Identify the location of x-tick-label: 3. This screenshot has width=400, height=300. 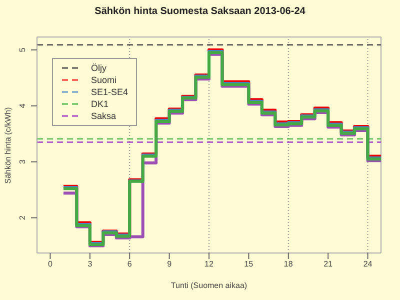
(90, 264).